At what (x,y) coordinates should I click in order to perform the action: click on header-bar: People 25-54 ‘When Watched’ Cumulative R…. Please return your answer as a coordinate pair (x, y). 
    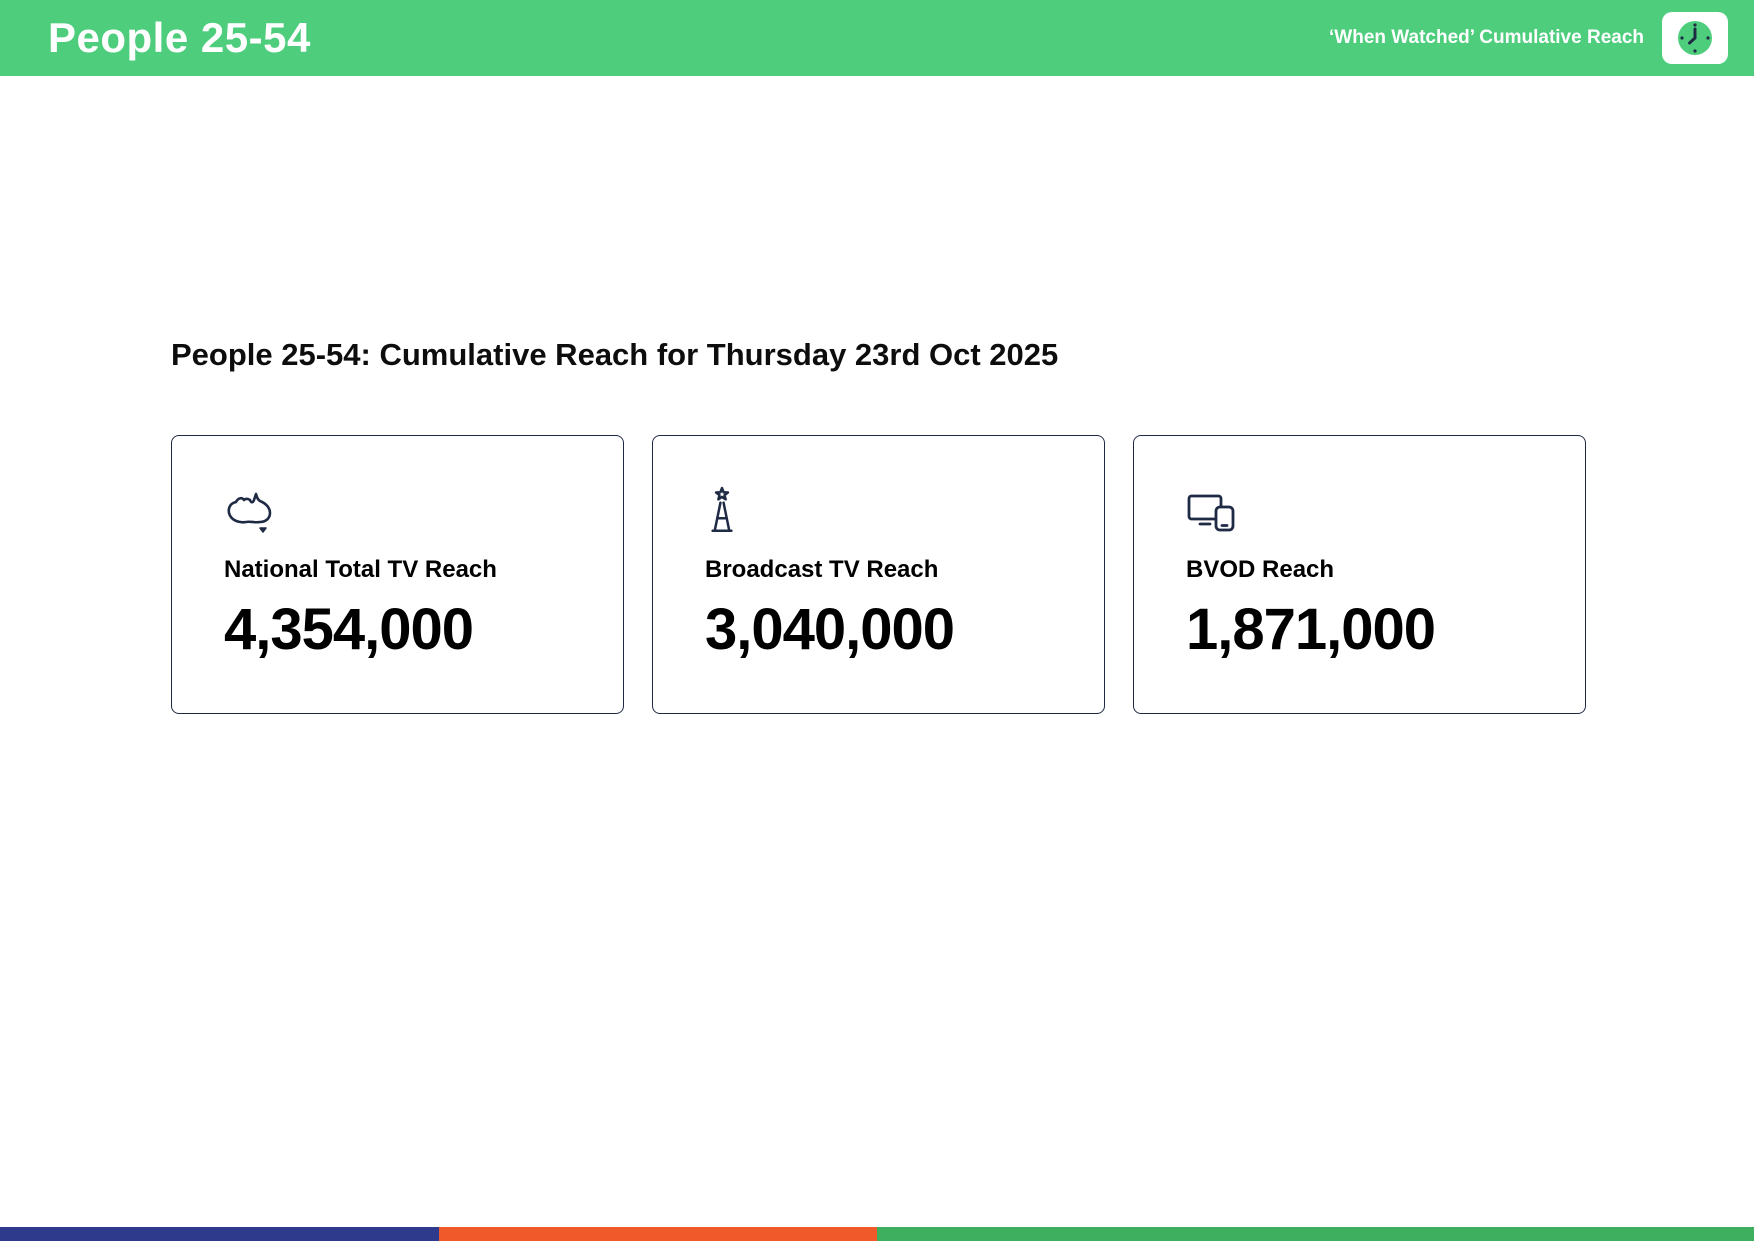
    Looking at the image, I should click on (877, 38).